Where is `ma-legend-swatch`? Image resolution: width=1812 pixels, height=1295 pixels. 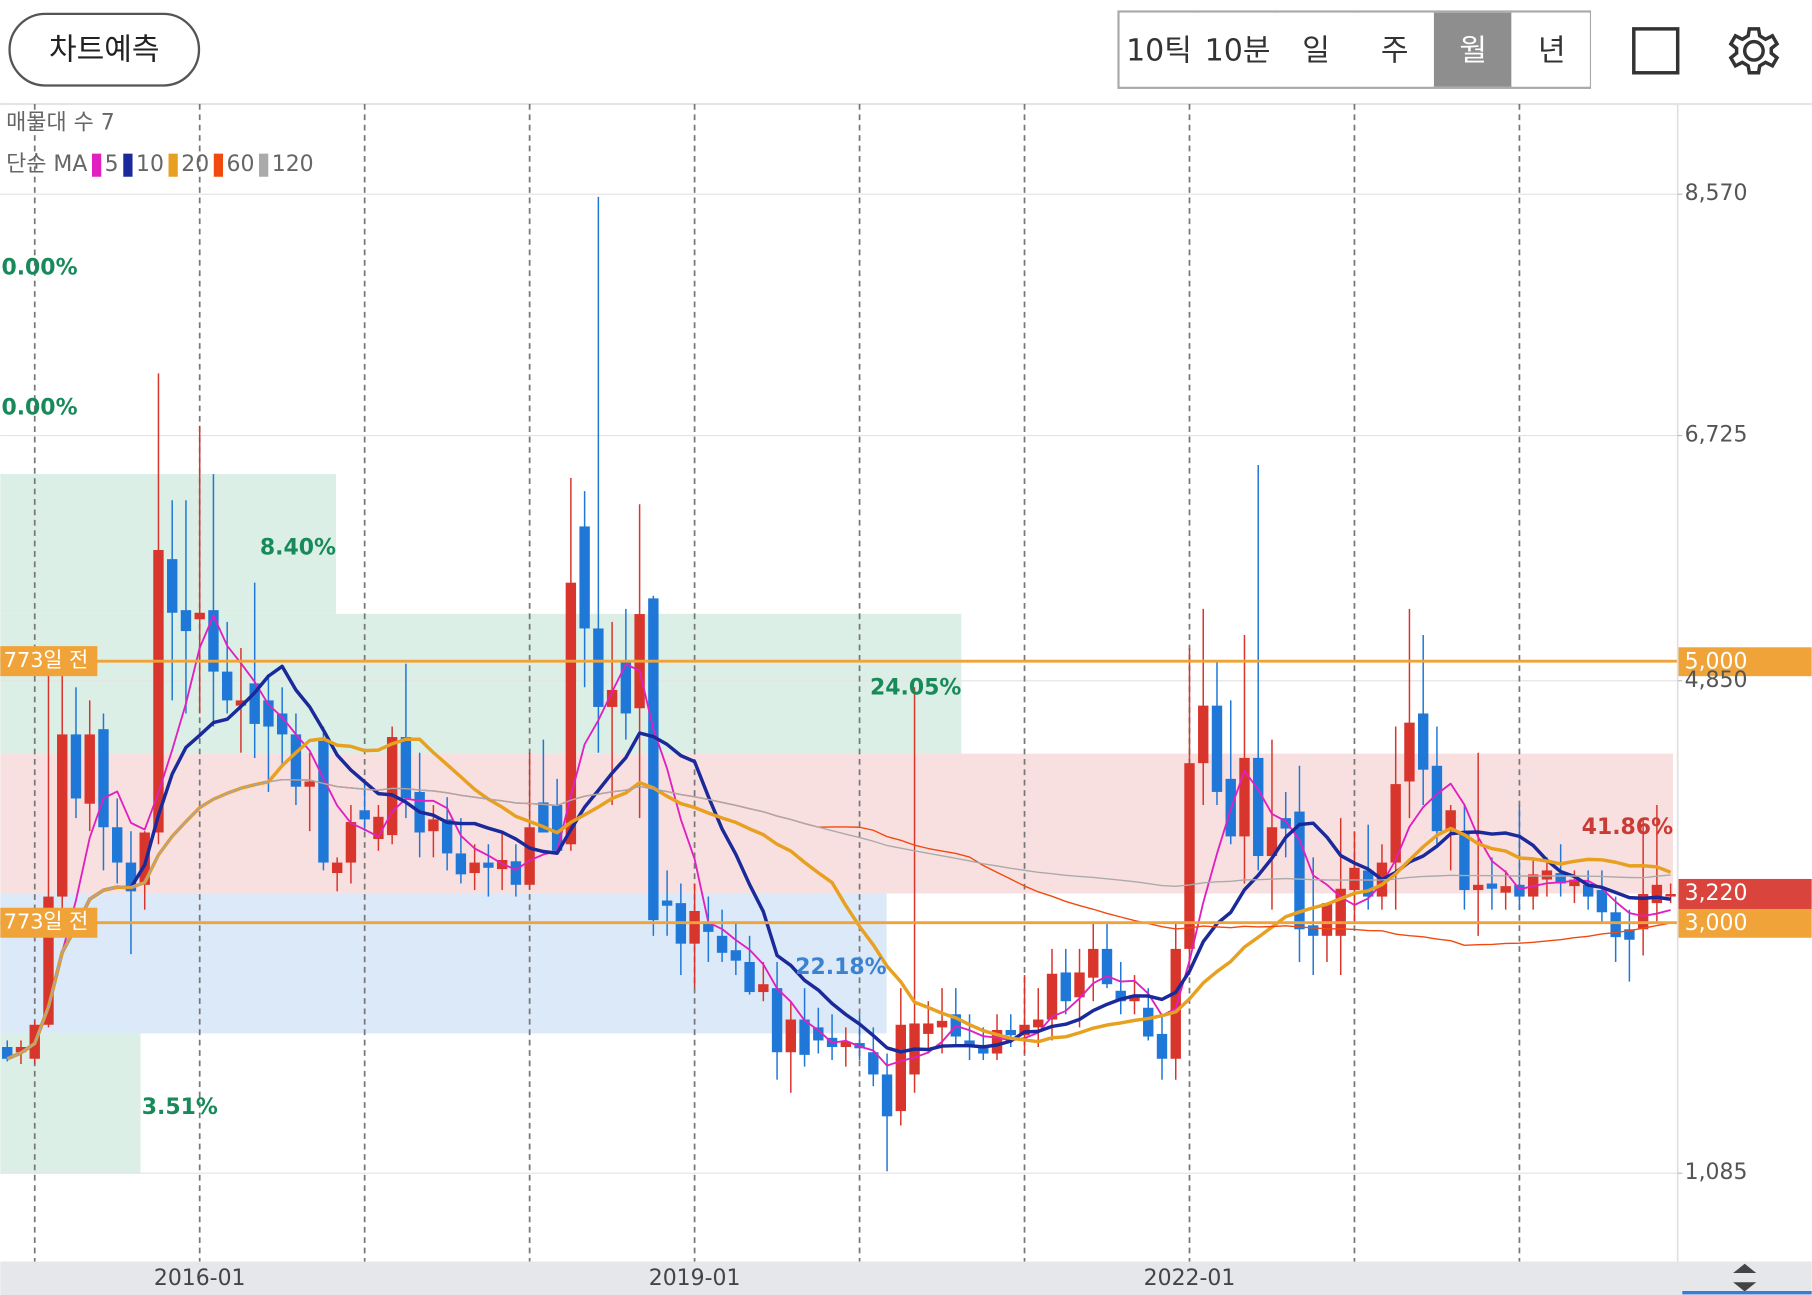
ma-legend-swatch is located at coordinates (218, 165).